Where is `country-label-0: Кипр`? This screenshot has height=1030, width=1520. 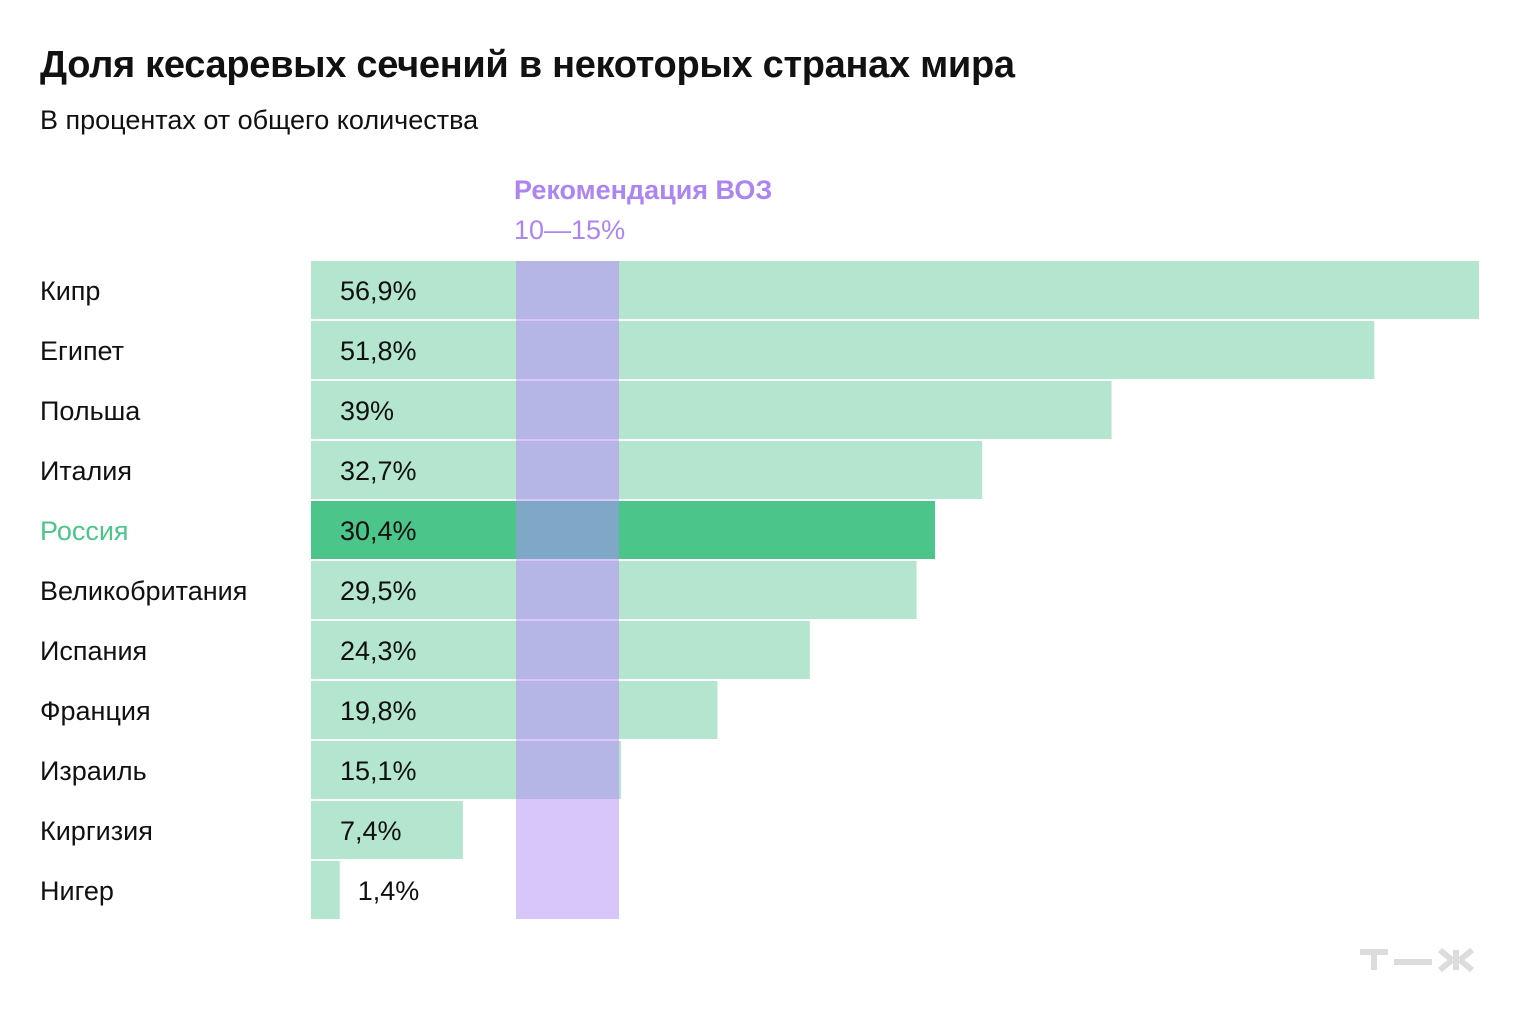 country-label-0: Кипр is located at coordinates (70, 291).